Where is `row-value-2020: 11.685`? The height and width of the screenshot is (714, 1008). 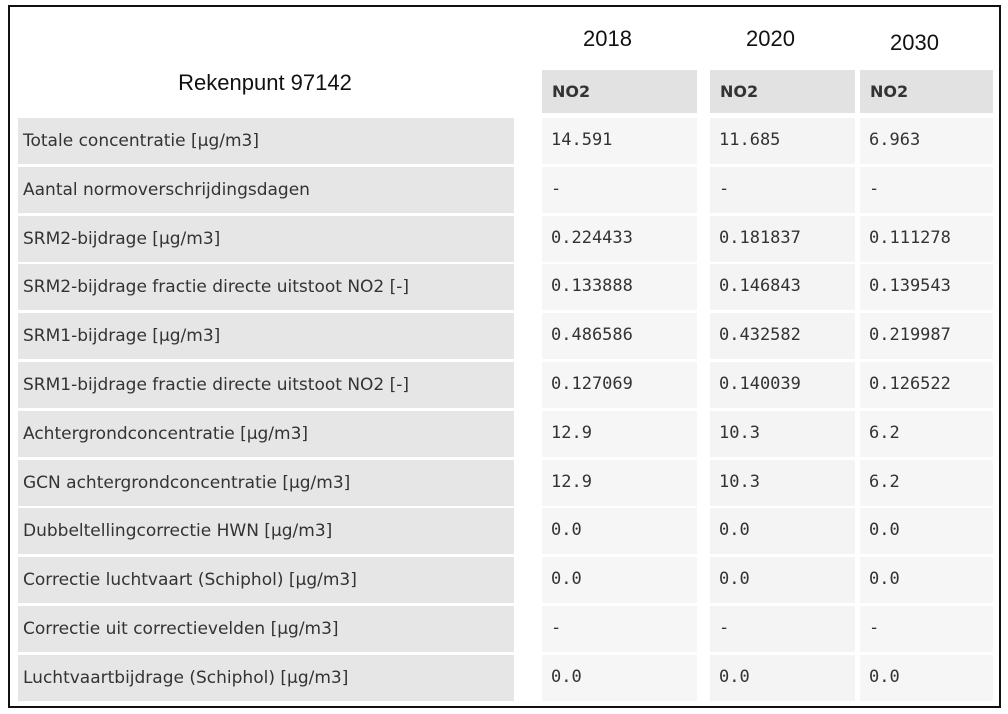
row-value-2020: 11.685 is located at coordinates (782, 141).